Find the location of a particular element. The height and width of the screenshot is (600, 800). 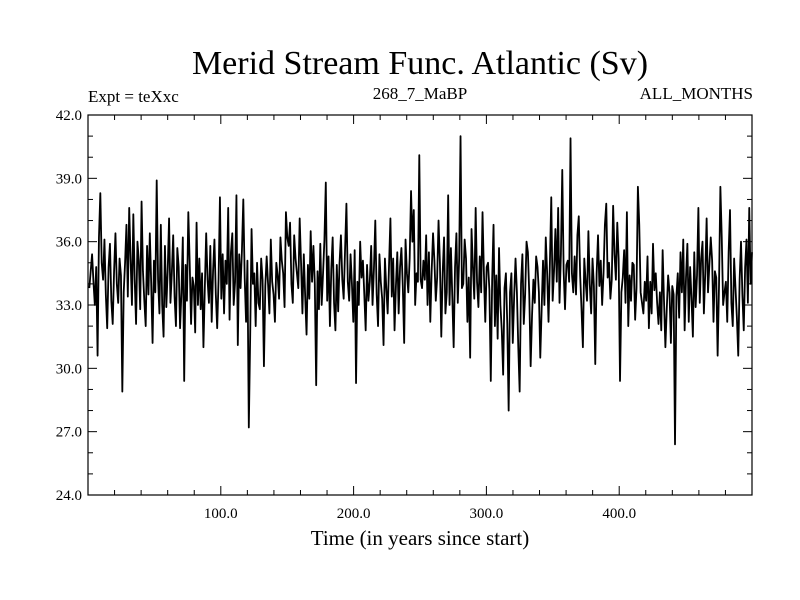

y-tick-label: 42.0 is located at coordinates (69, 116).